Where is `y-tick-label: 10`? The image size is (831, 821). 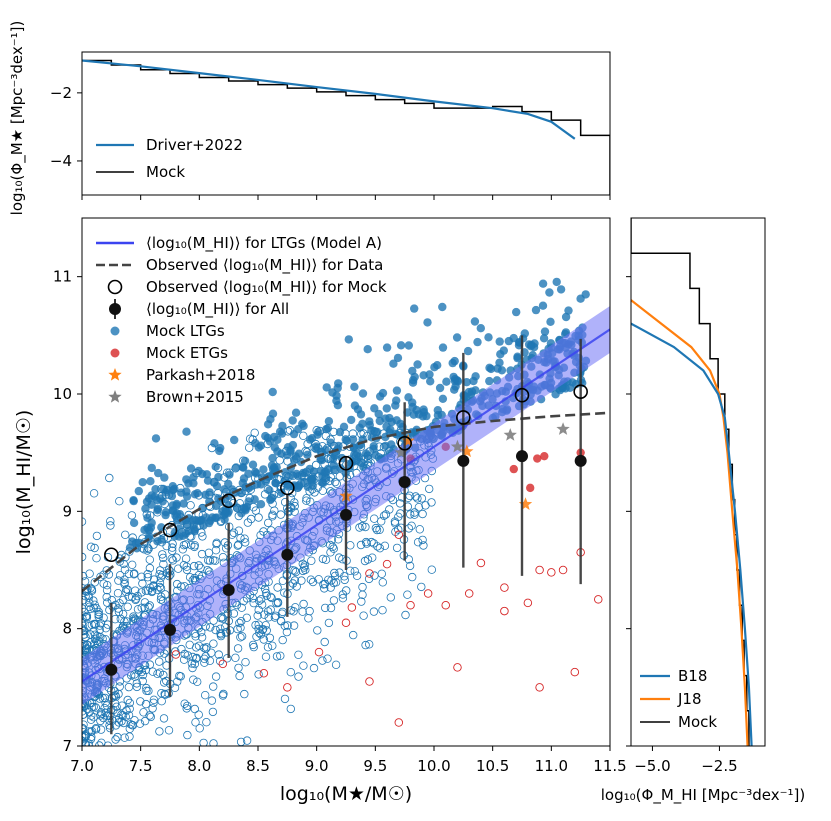 y-tick-label: 10 is located at coordinates (62, 394).